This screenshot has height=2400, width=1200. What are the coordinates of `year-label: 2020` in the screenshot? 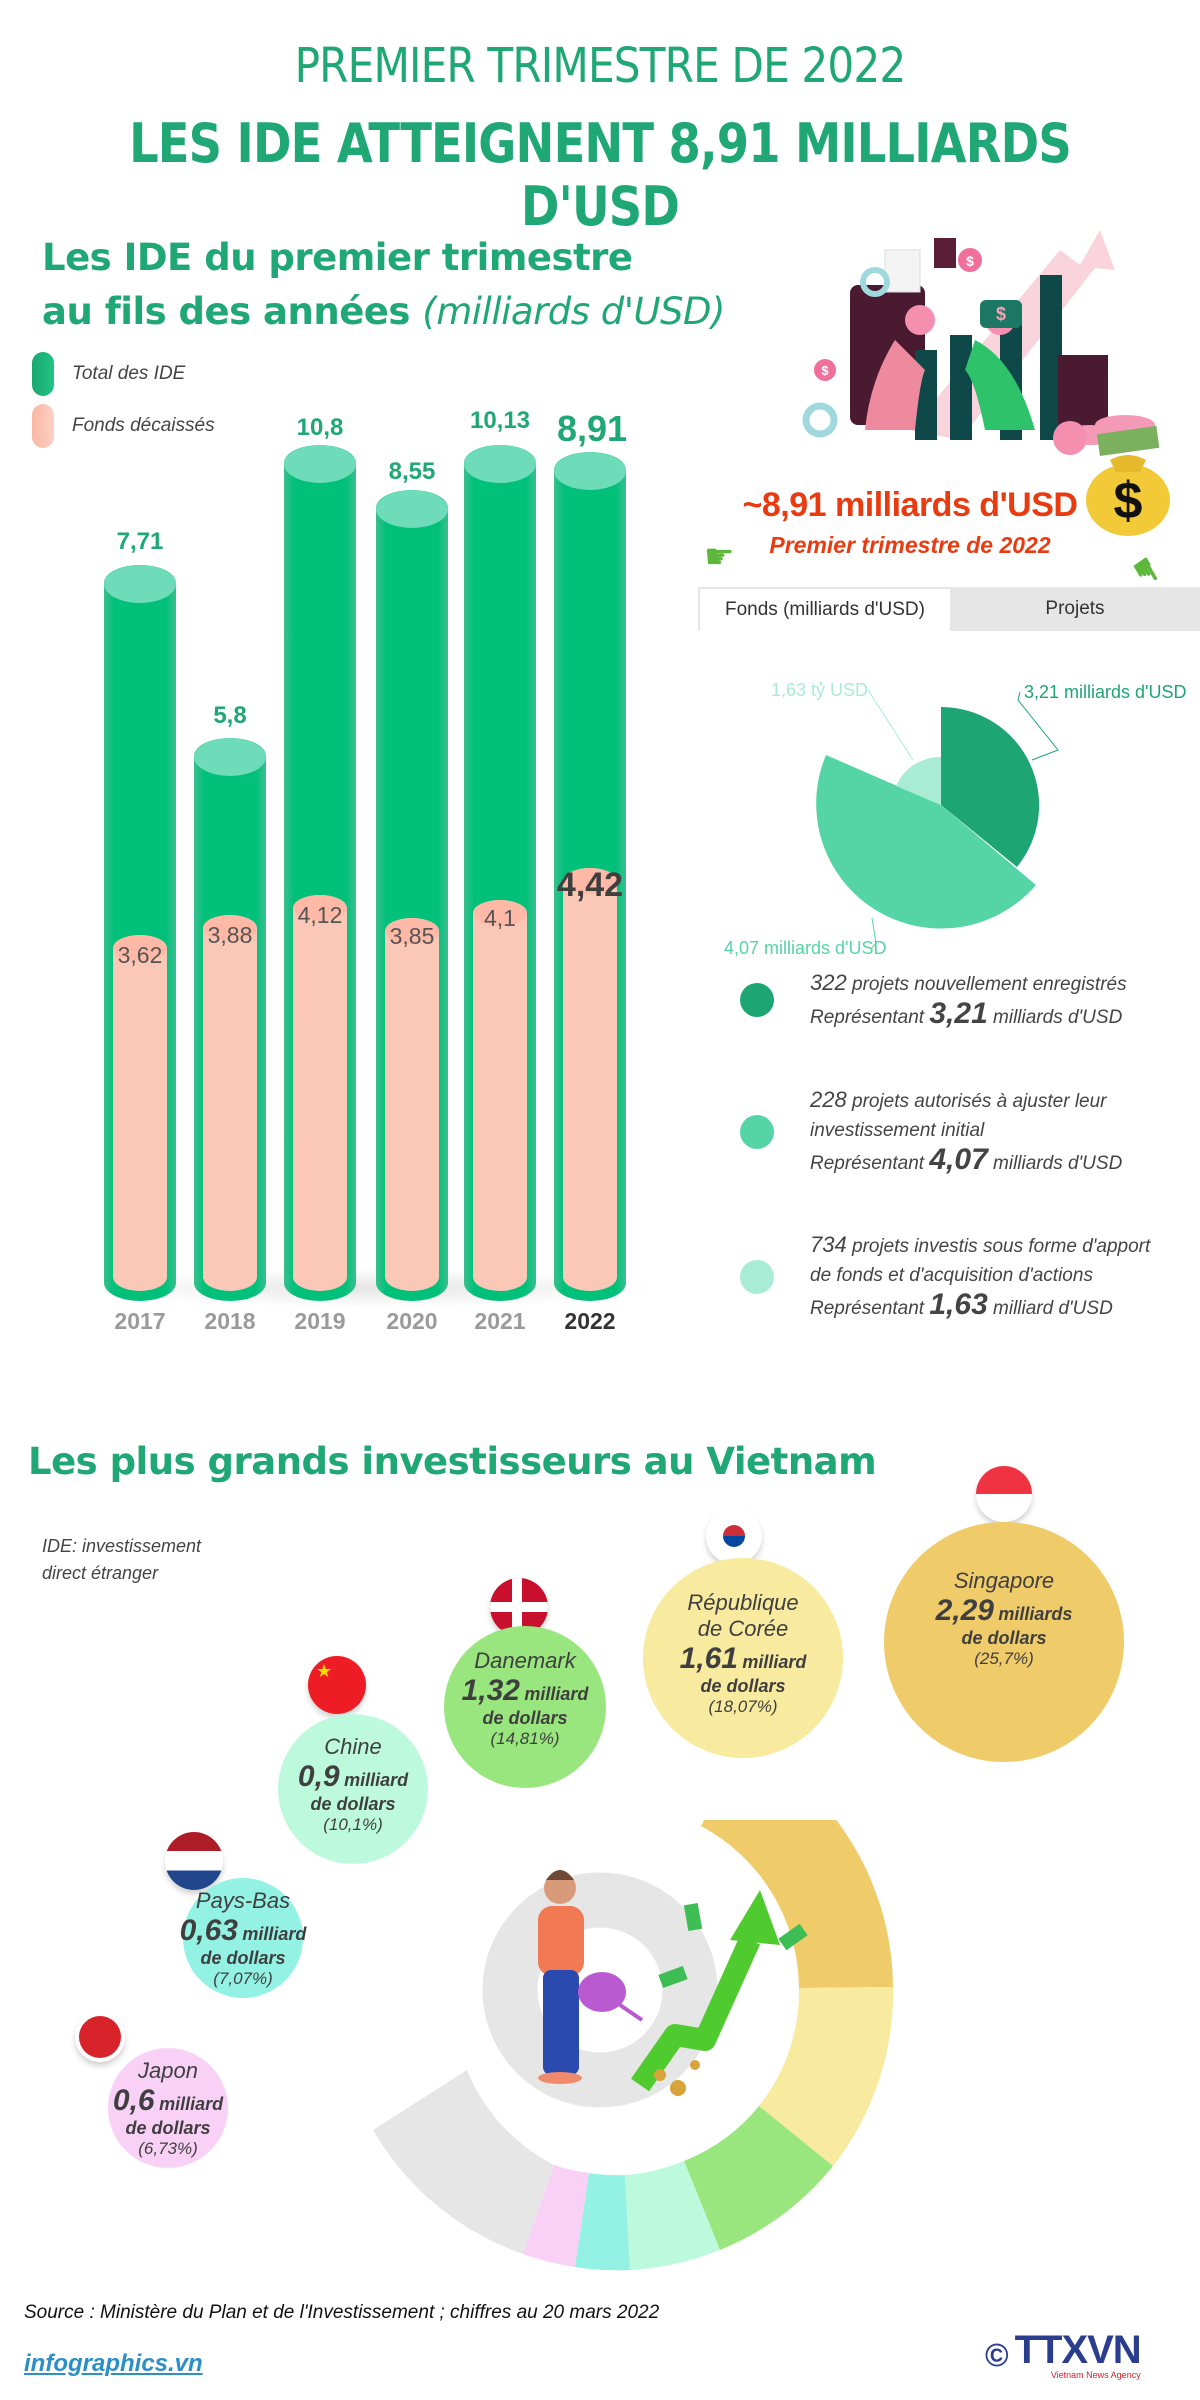 It's located at (412, 1321).